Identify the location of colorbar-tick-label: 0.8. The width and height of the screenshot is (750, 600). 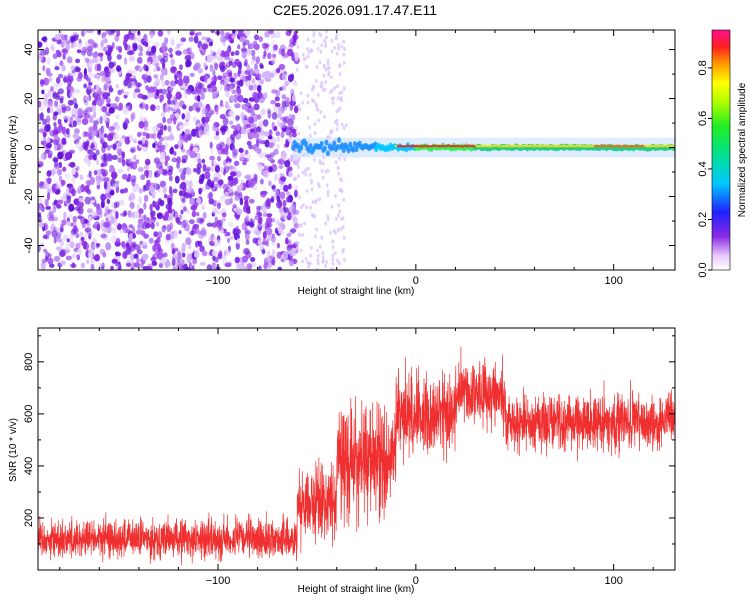
(703, 67).